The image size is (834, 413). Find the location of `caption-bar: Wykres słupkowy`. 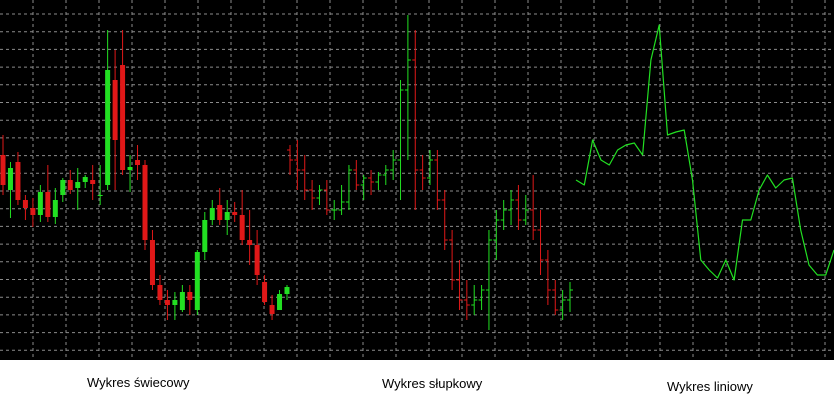

caption-bar: Wykres słupkowy is located at coordinates (432, 383).